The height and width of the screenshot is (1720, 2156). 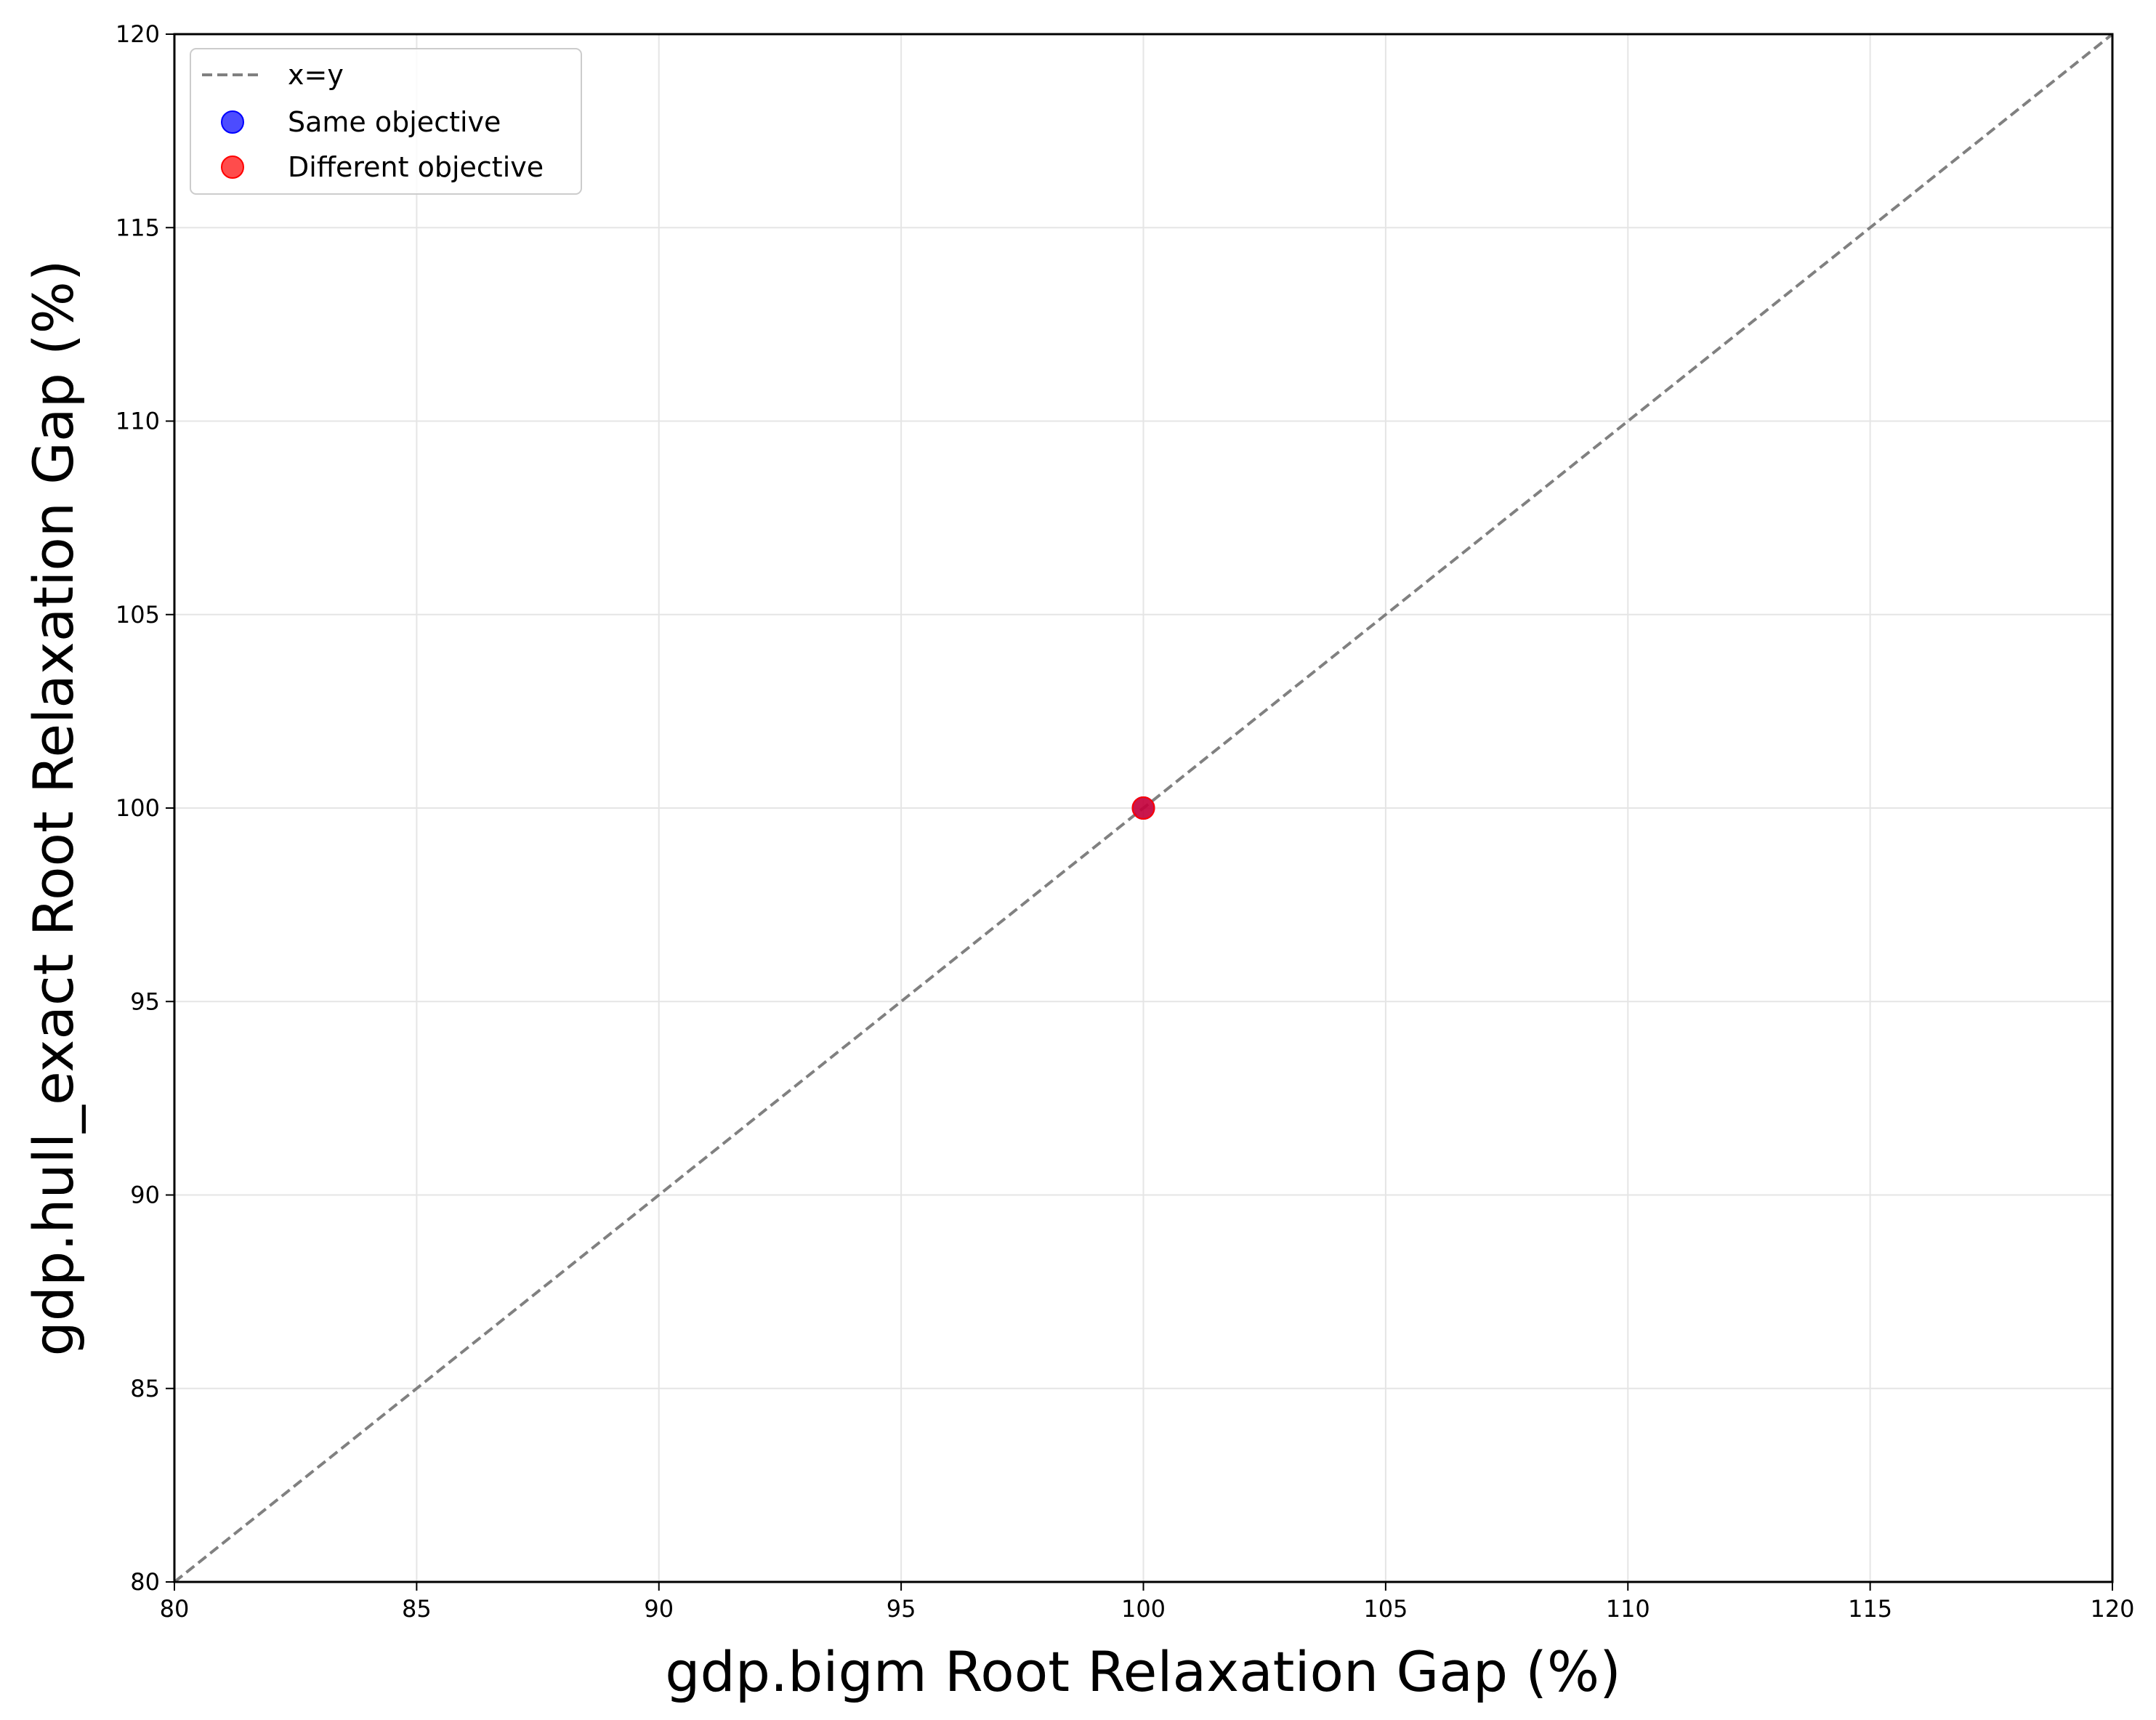 What do you see at coordinates (416, 167) in the screenshot?
I see `legend-different-objective-label: Different objective` at bounding box center [416, 167].